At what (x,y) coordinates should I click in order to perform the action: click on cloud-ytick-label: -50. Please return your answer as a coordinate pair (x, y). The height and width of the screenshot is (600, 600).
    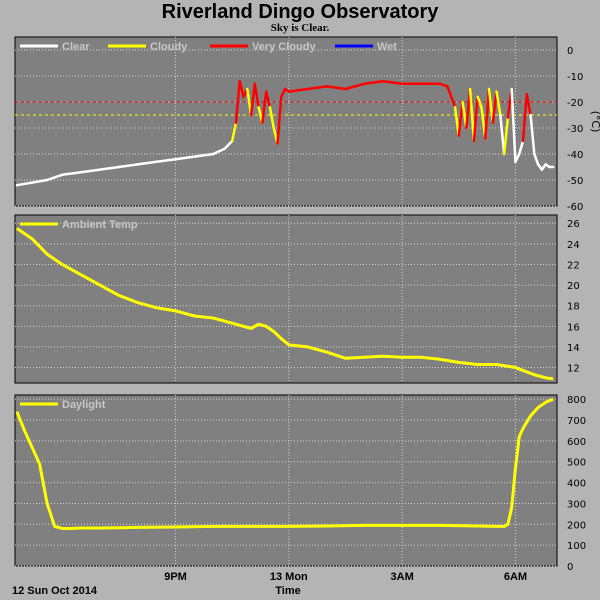
    Looking at the image, I should click on (575, 181).